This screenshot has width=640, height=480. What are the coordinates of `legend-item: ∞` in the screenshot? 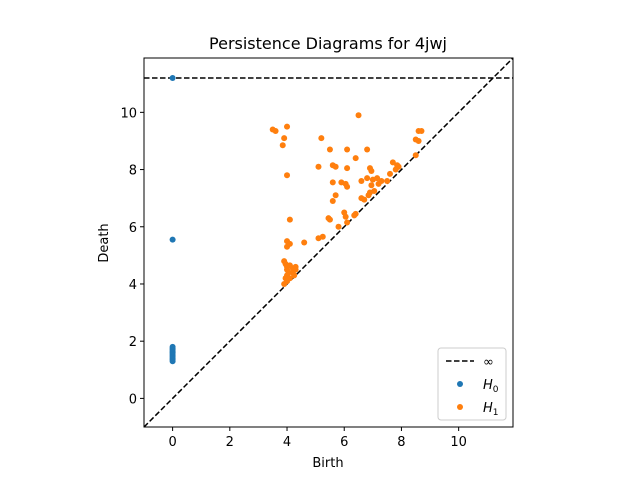 It's located at (470, 362).